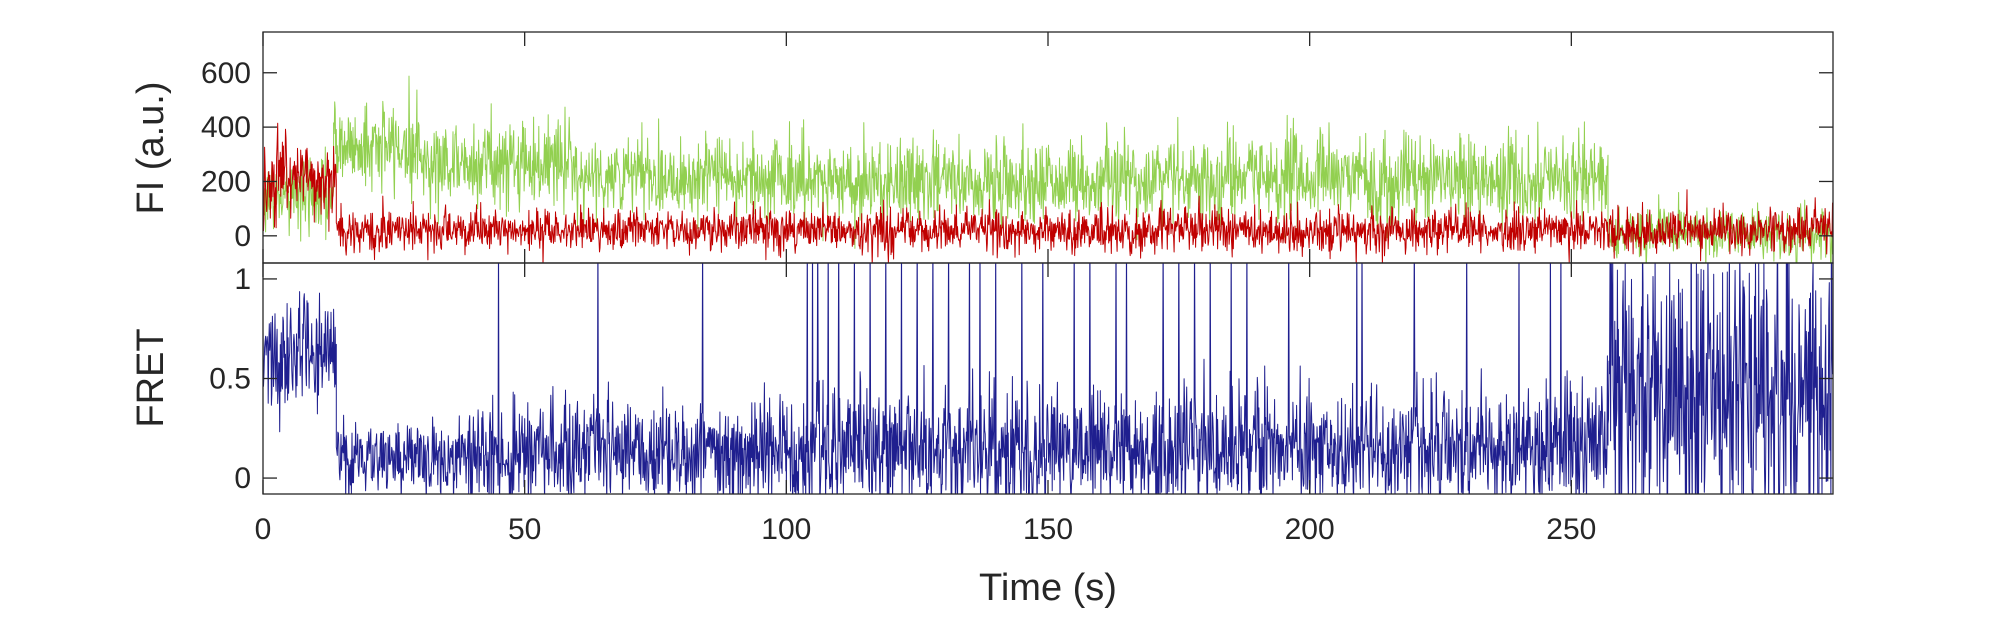 The width and height of the screenshot is (2005, 625). Describe the element at coordinates (1571, 529) in the screenshot. I see `x-tick-label: 250` at that location.